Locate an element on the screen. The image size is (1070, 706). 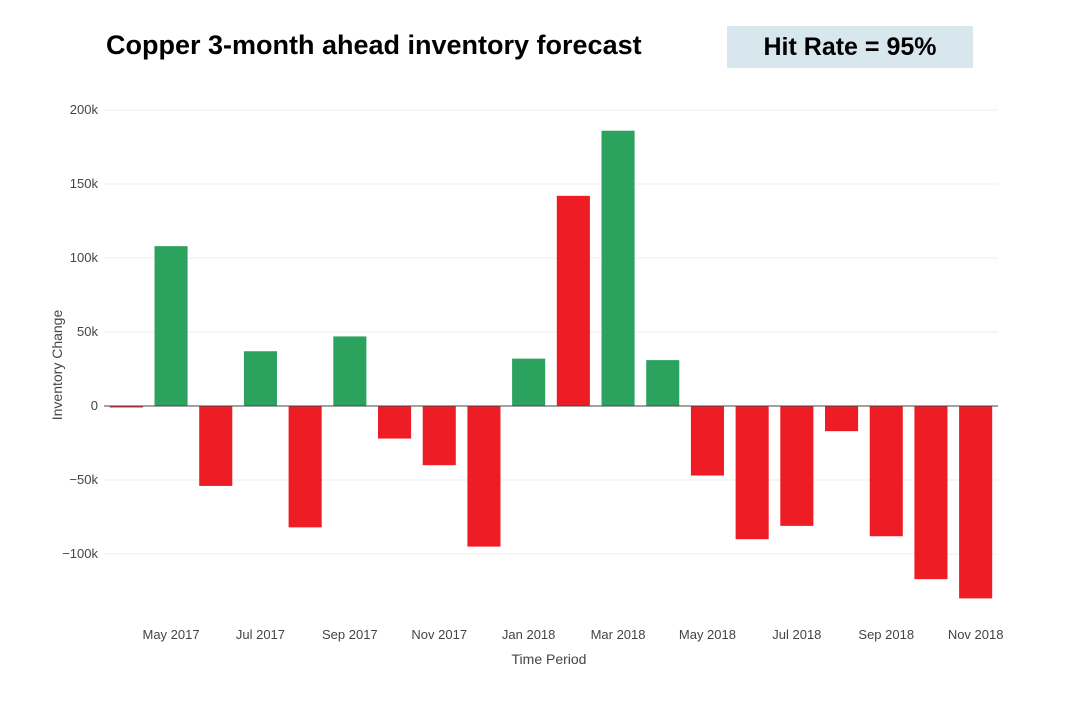
y-axis-ticks: 200k 150k 100k 50k 0 −50k −100k is located at coordinates (80, 331).